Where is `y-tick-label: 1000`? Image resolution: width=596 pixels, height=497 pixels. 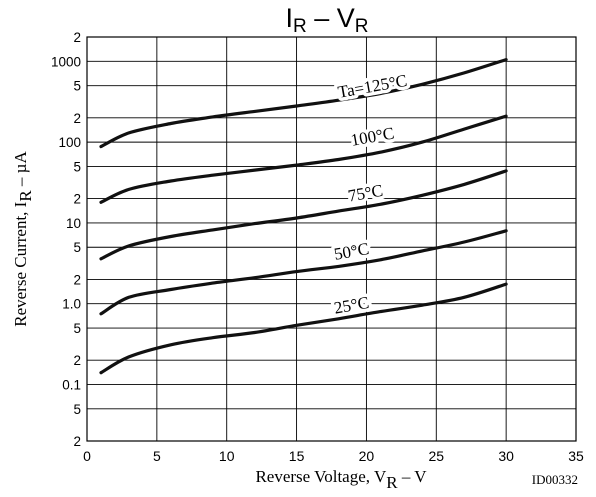 y-tick-label: 1000 is located at coordinates (66, 61).